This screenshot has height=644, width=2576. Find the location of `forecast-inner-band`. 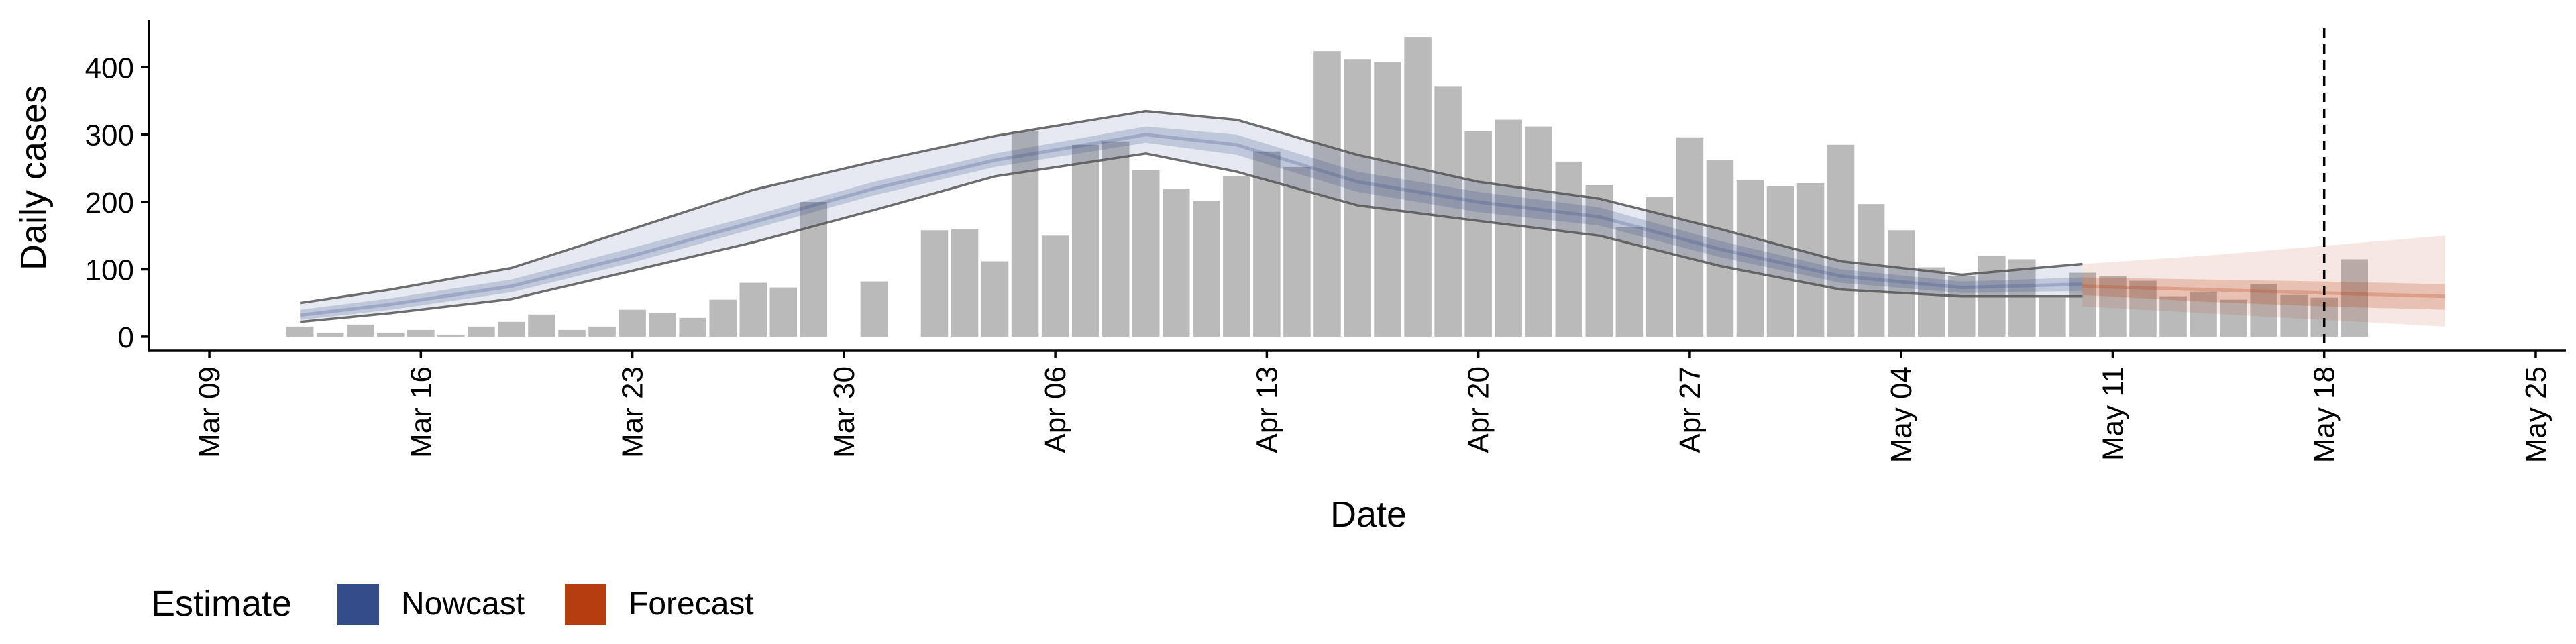

forecast-inner-band is located at coordinates (2263, 293).